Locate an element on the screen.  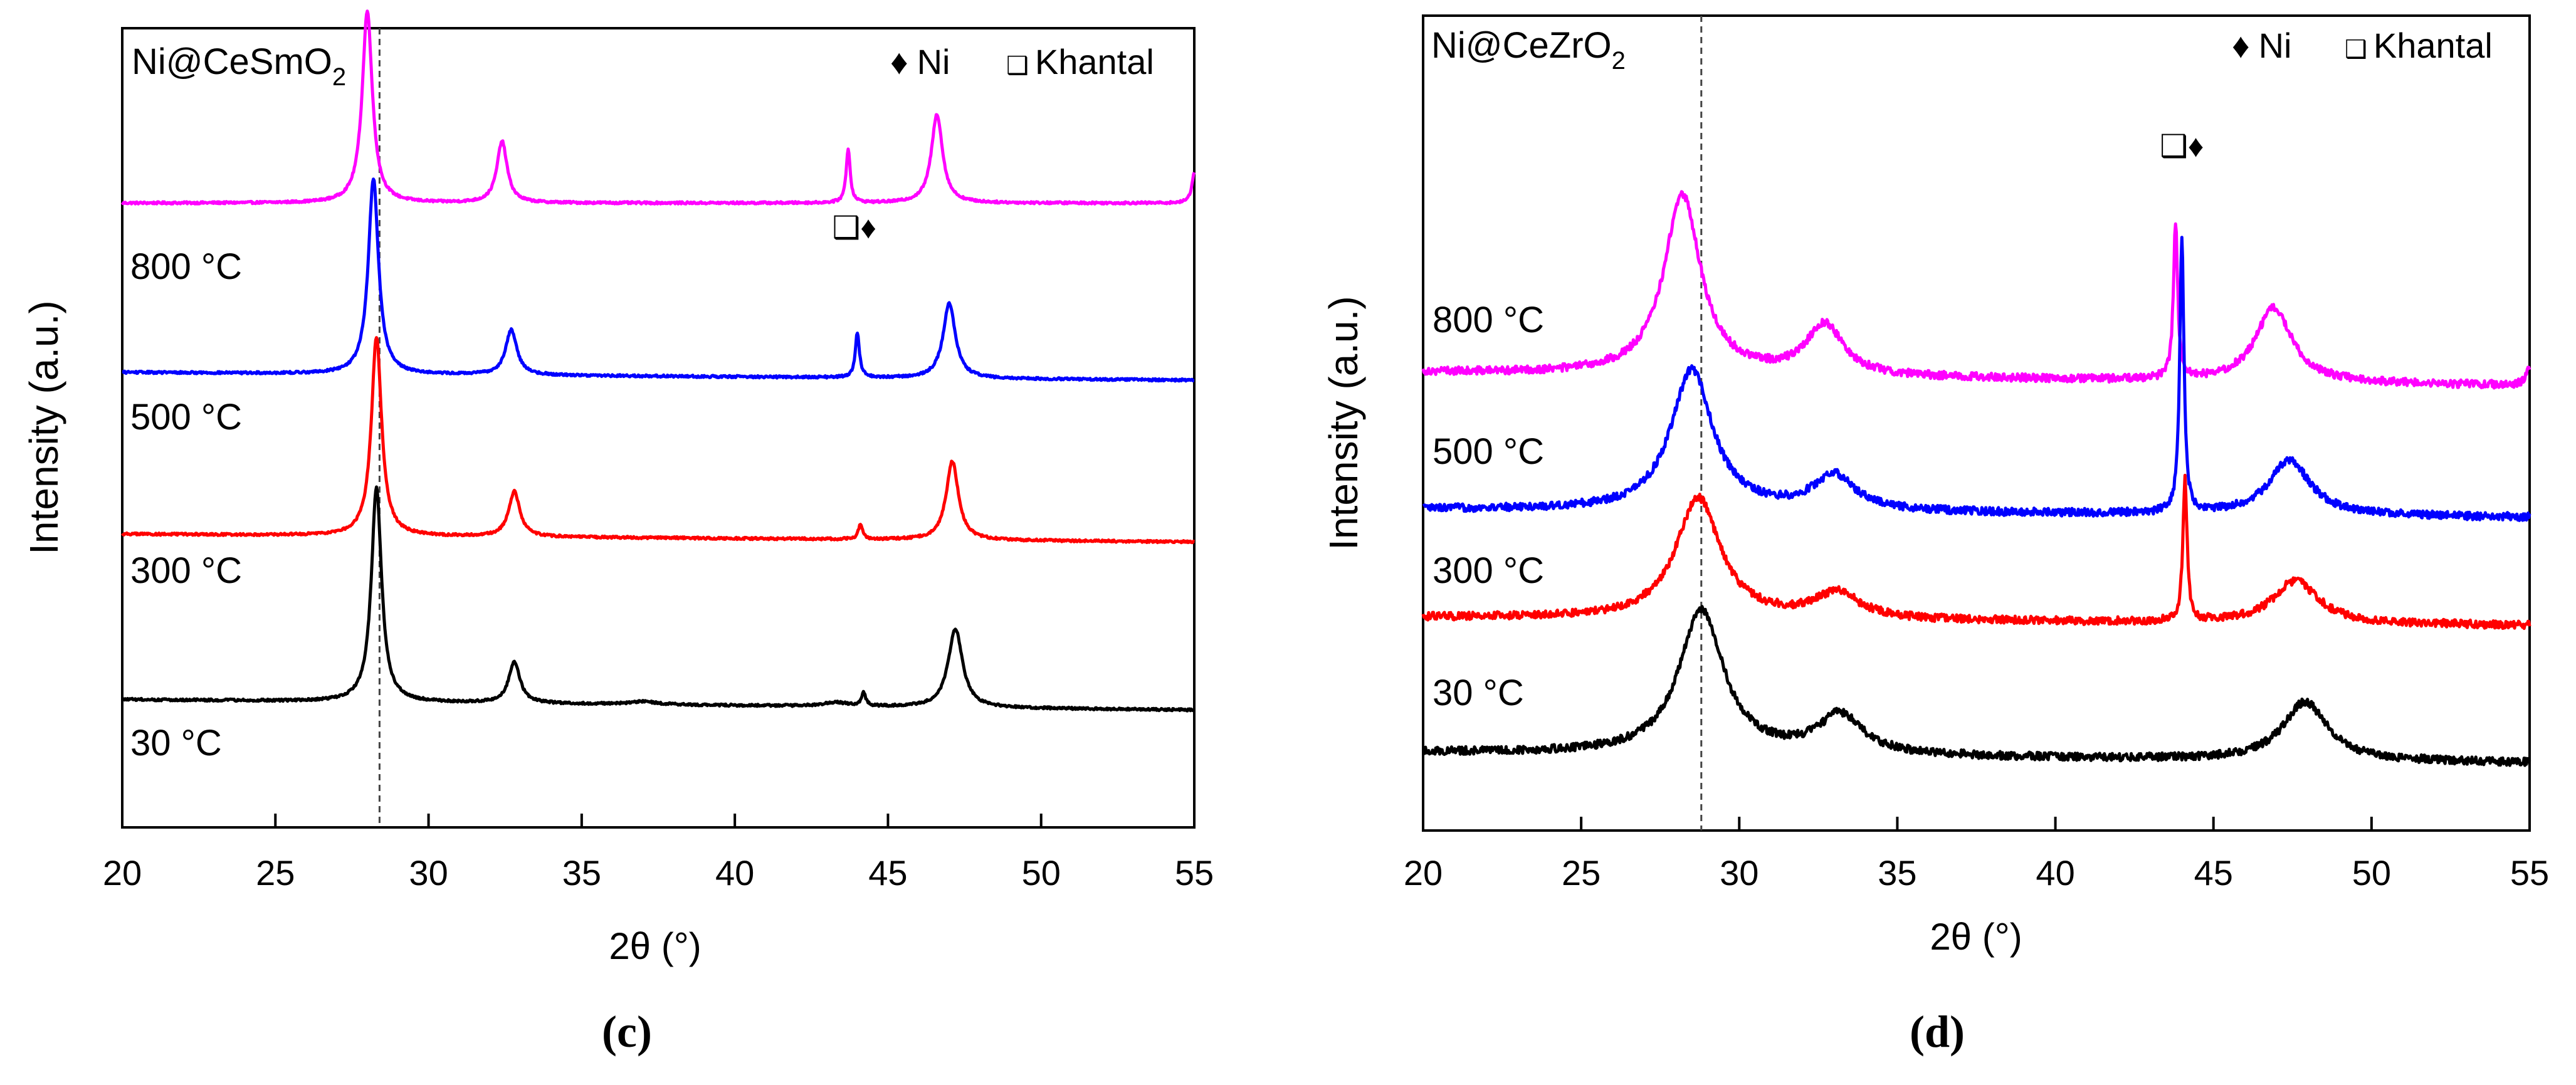
panel-d-label-30: 30 °C is located at coordinates (1478, 693).